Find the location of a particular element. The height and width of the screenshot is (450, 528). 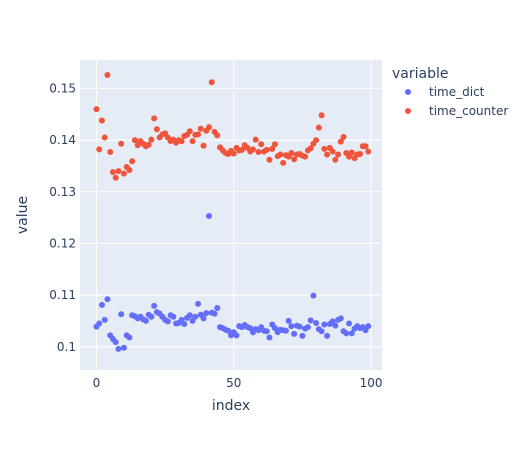

legend-item-time-counter: time_counter is located at coordinates (456, 111).